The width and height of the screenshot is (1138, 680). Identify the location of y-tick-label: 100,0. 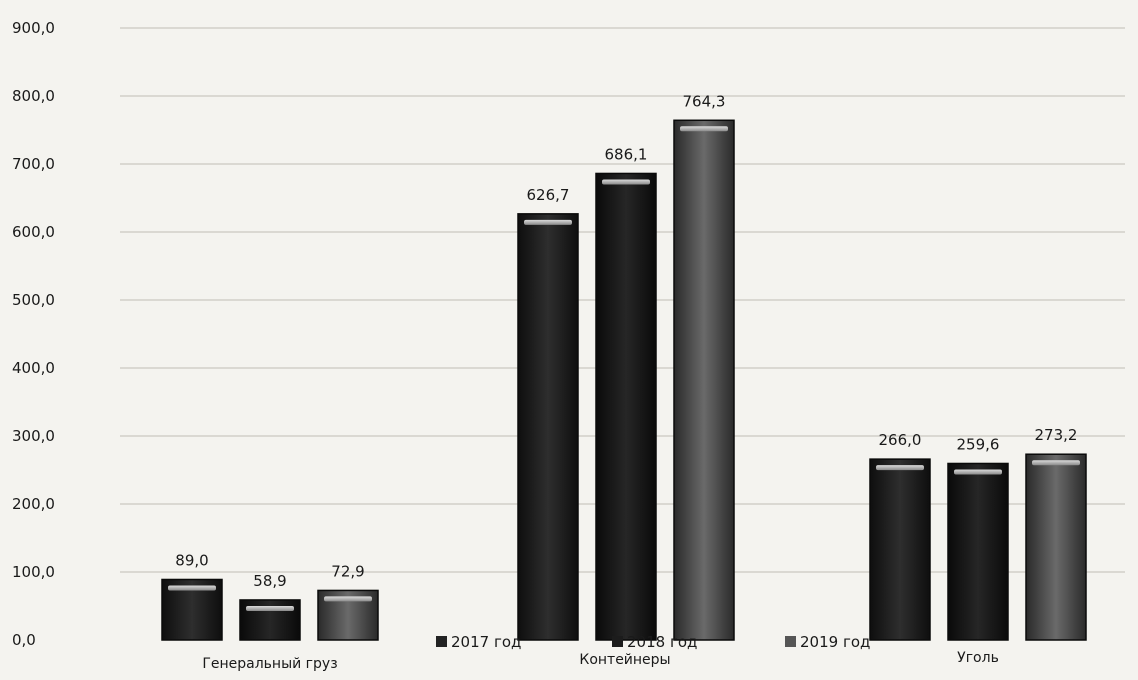
(33, 572).